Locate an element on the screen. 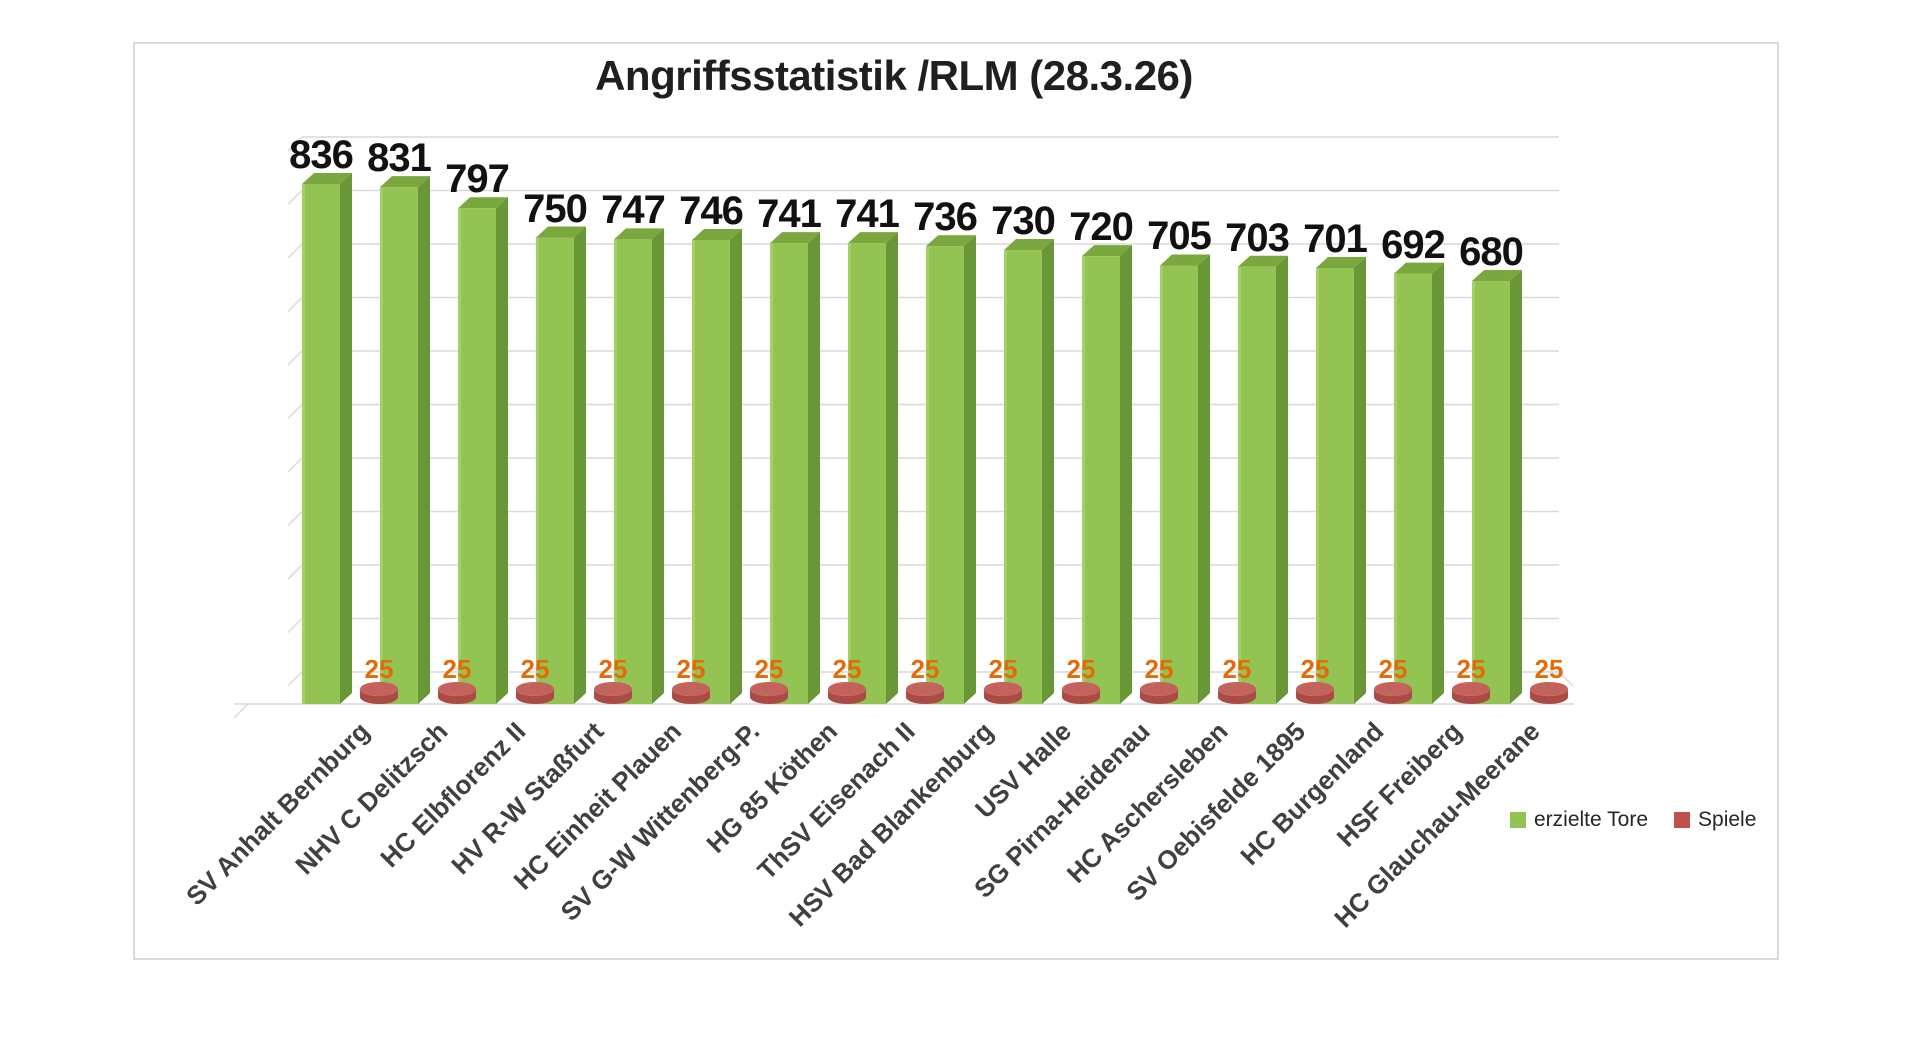 The image size is (1930, 1053). chart-title: Angriffsstatistik /RLM (28.3.26) is located at coordinates (894, 75).